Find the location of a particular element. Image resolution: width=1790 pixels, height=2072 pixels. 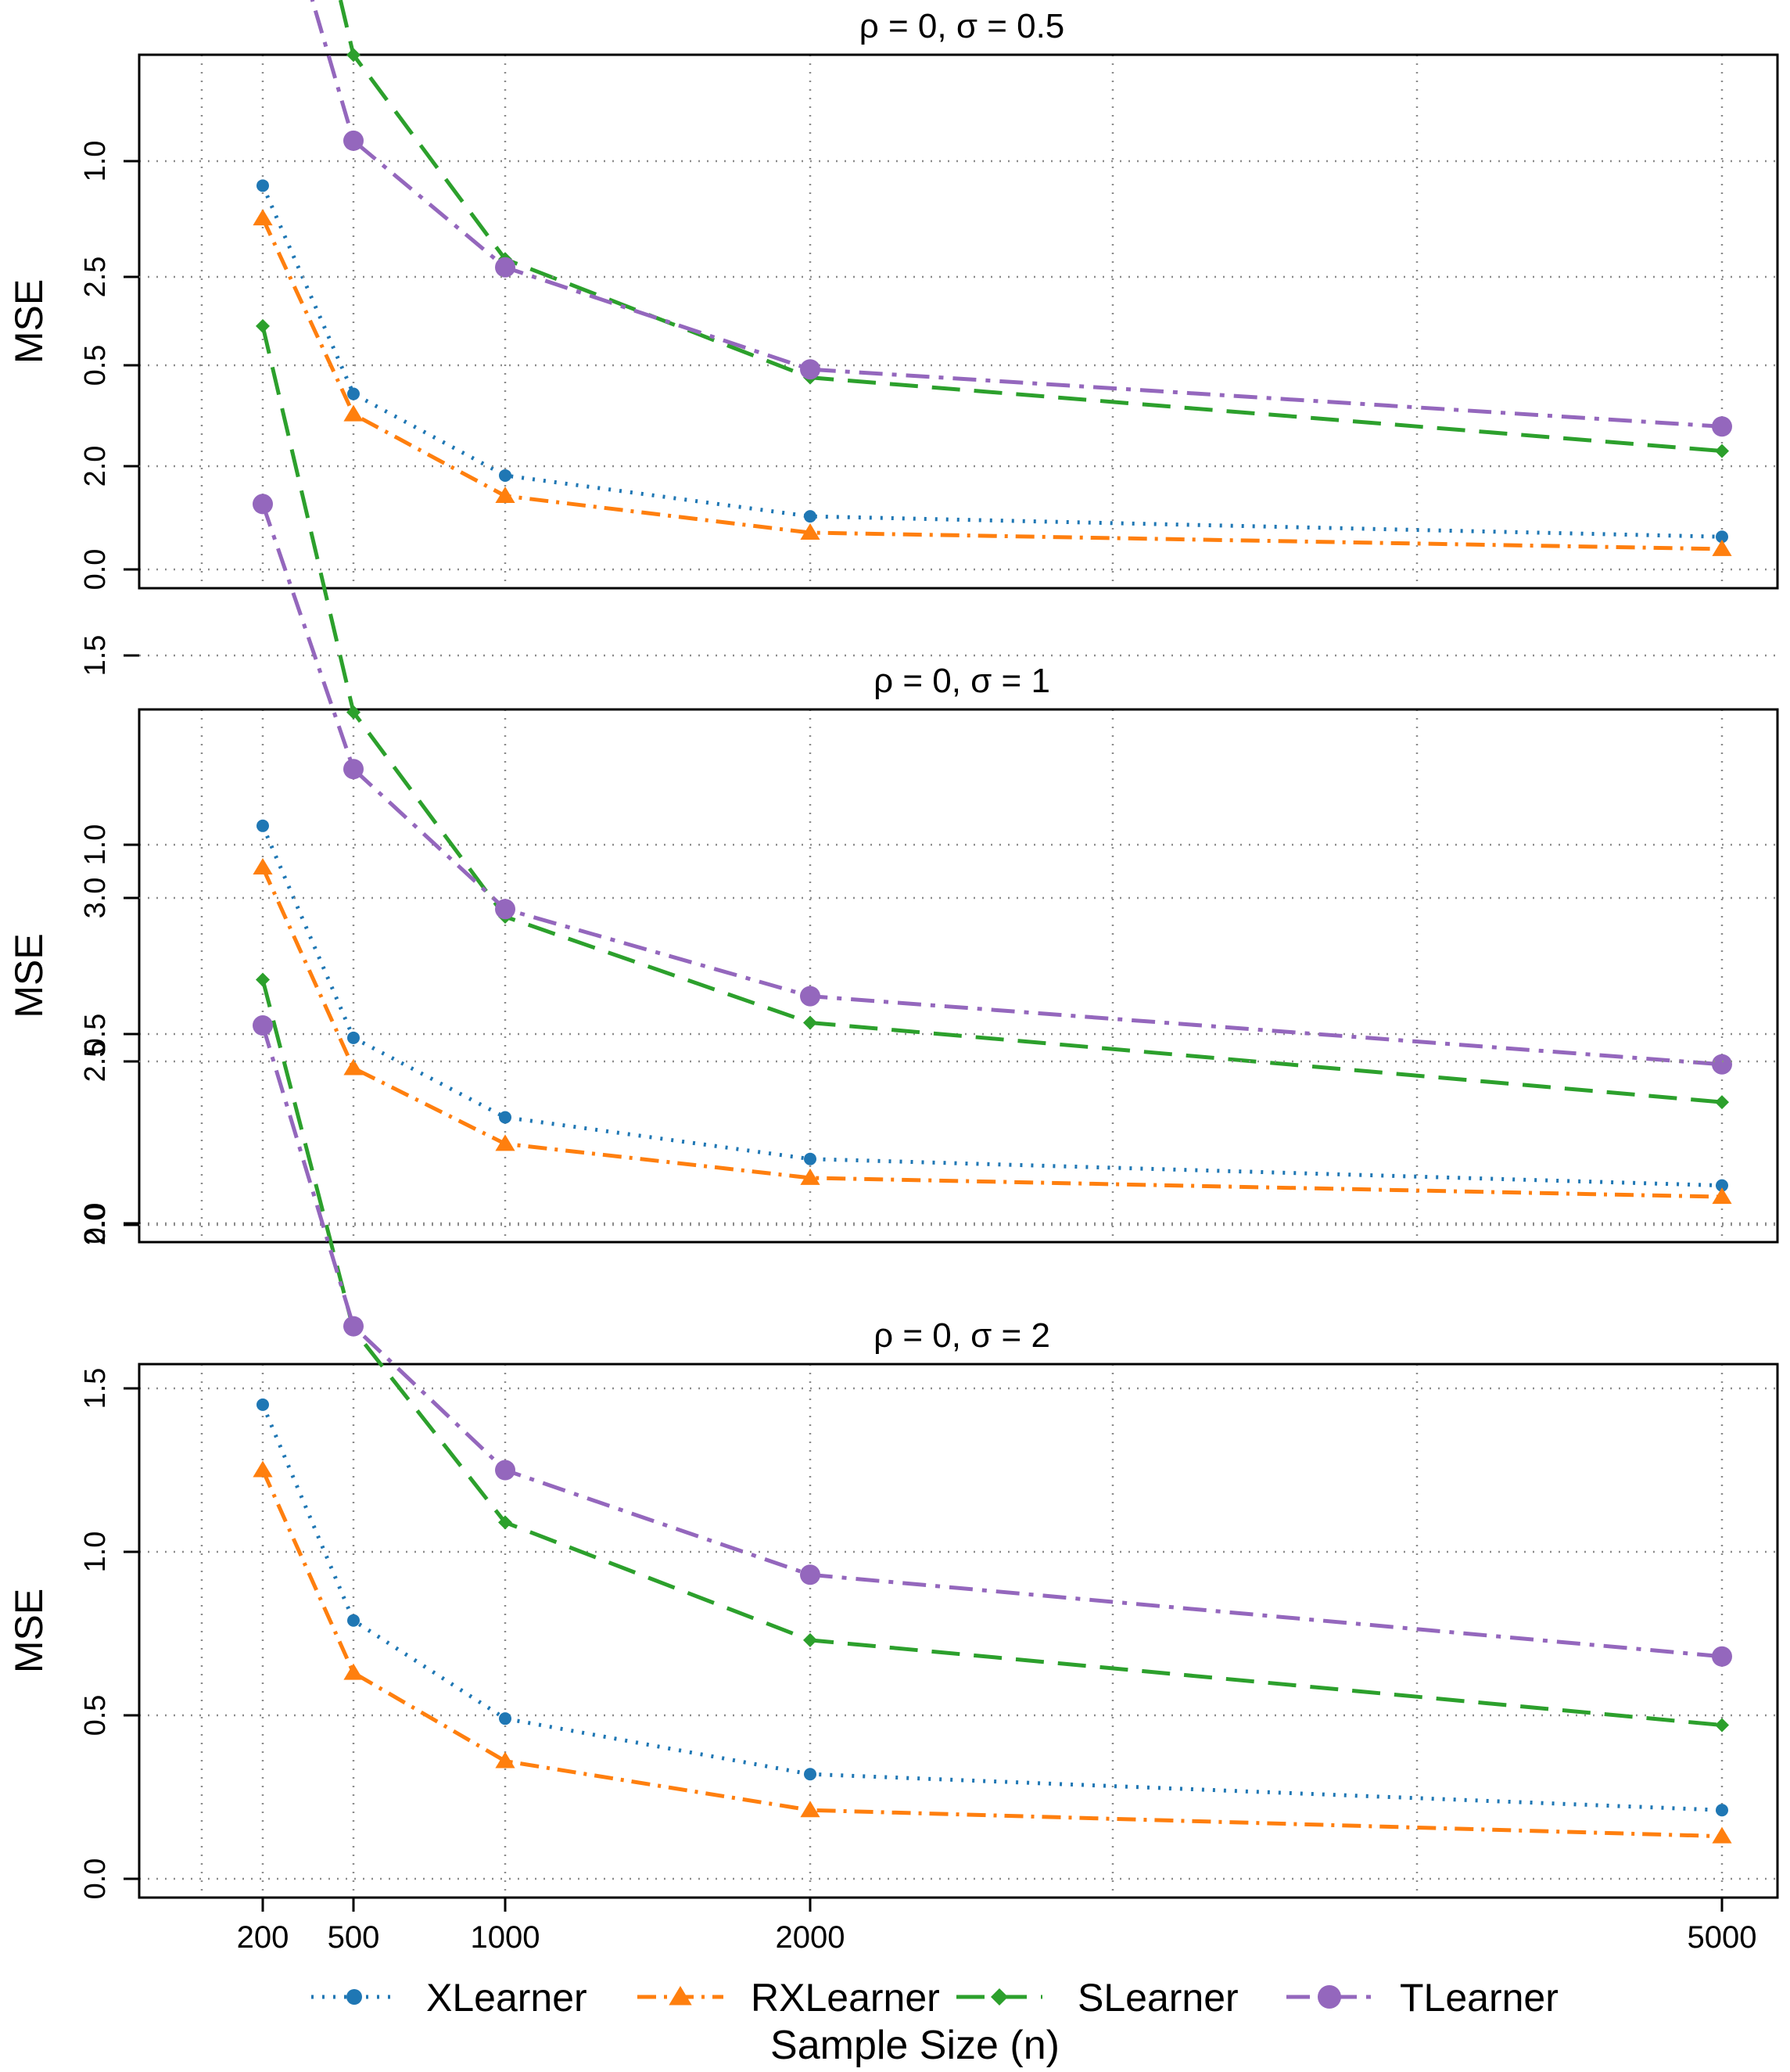

panel-title: ρ = 0, σ = 1 is located at coordinates (961, 681).